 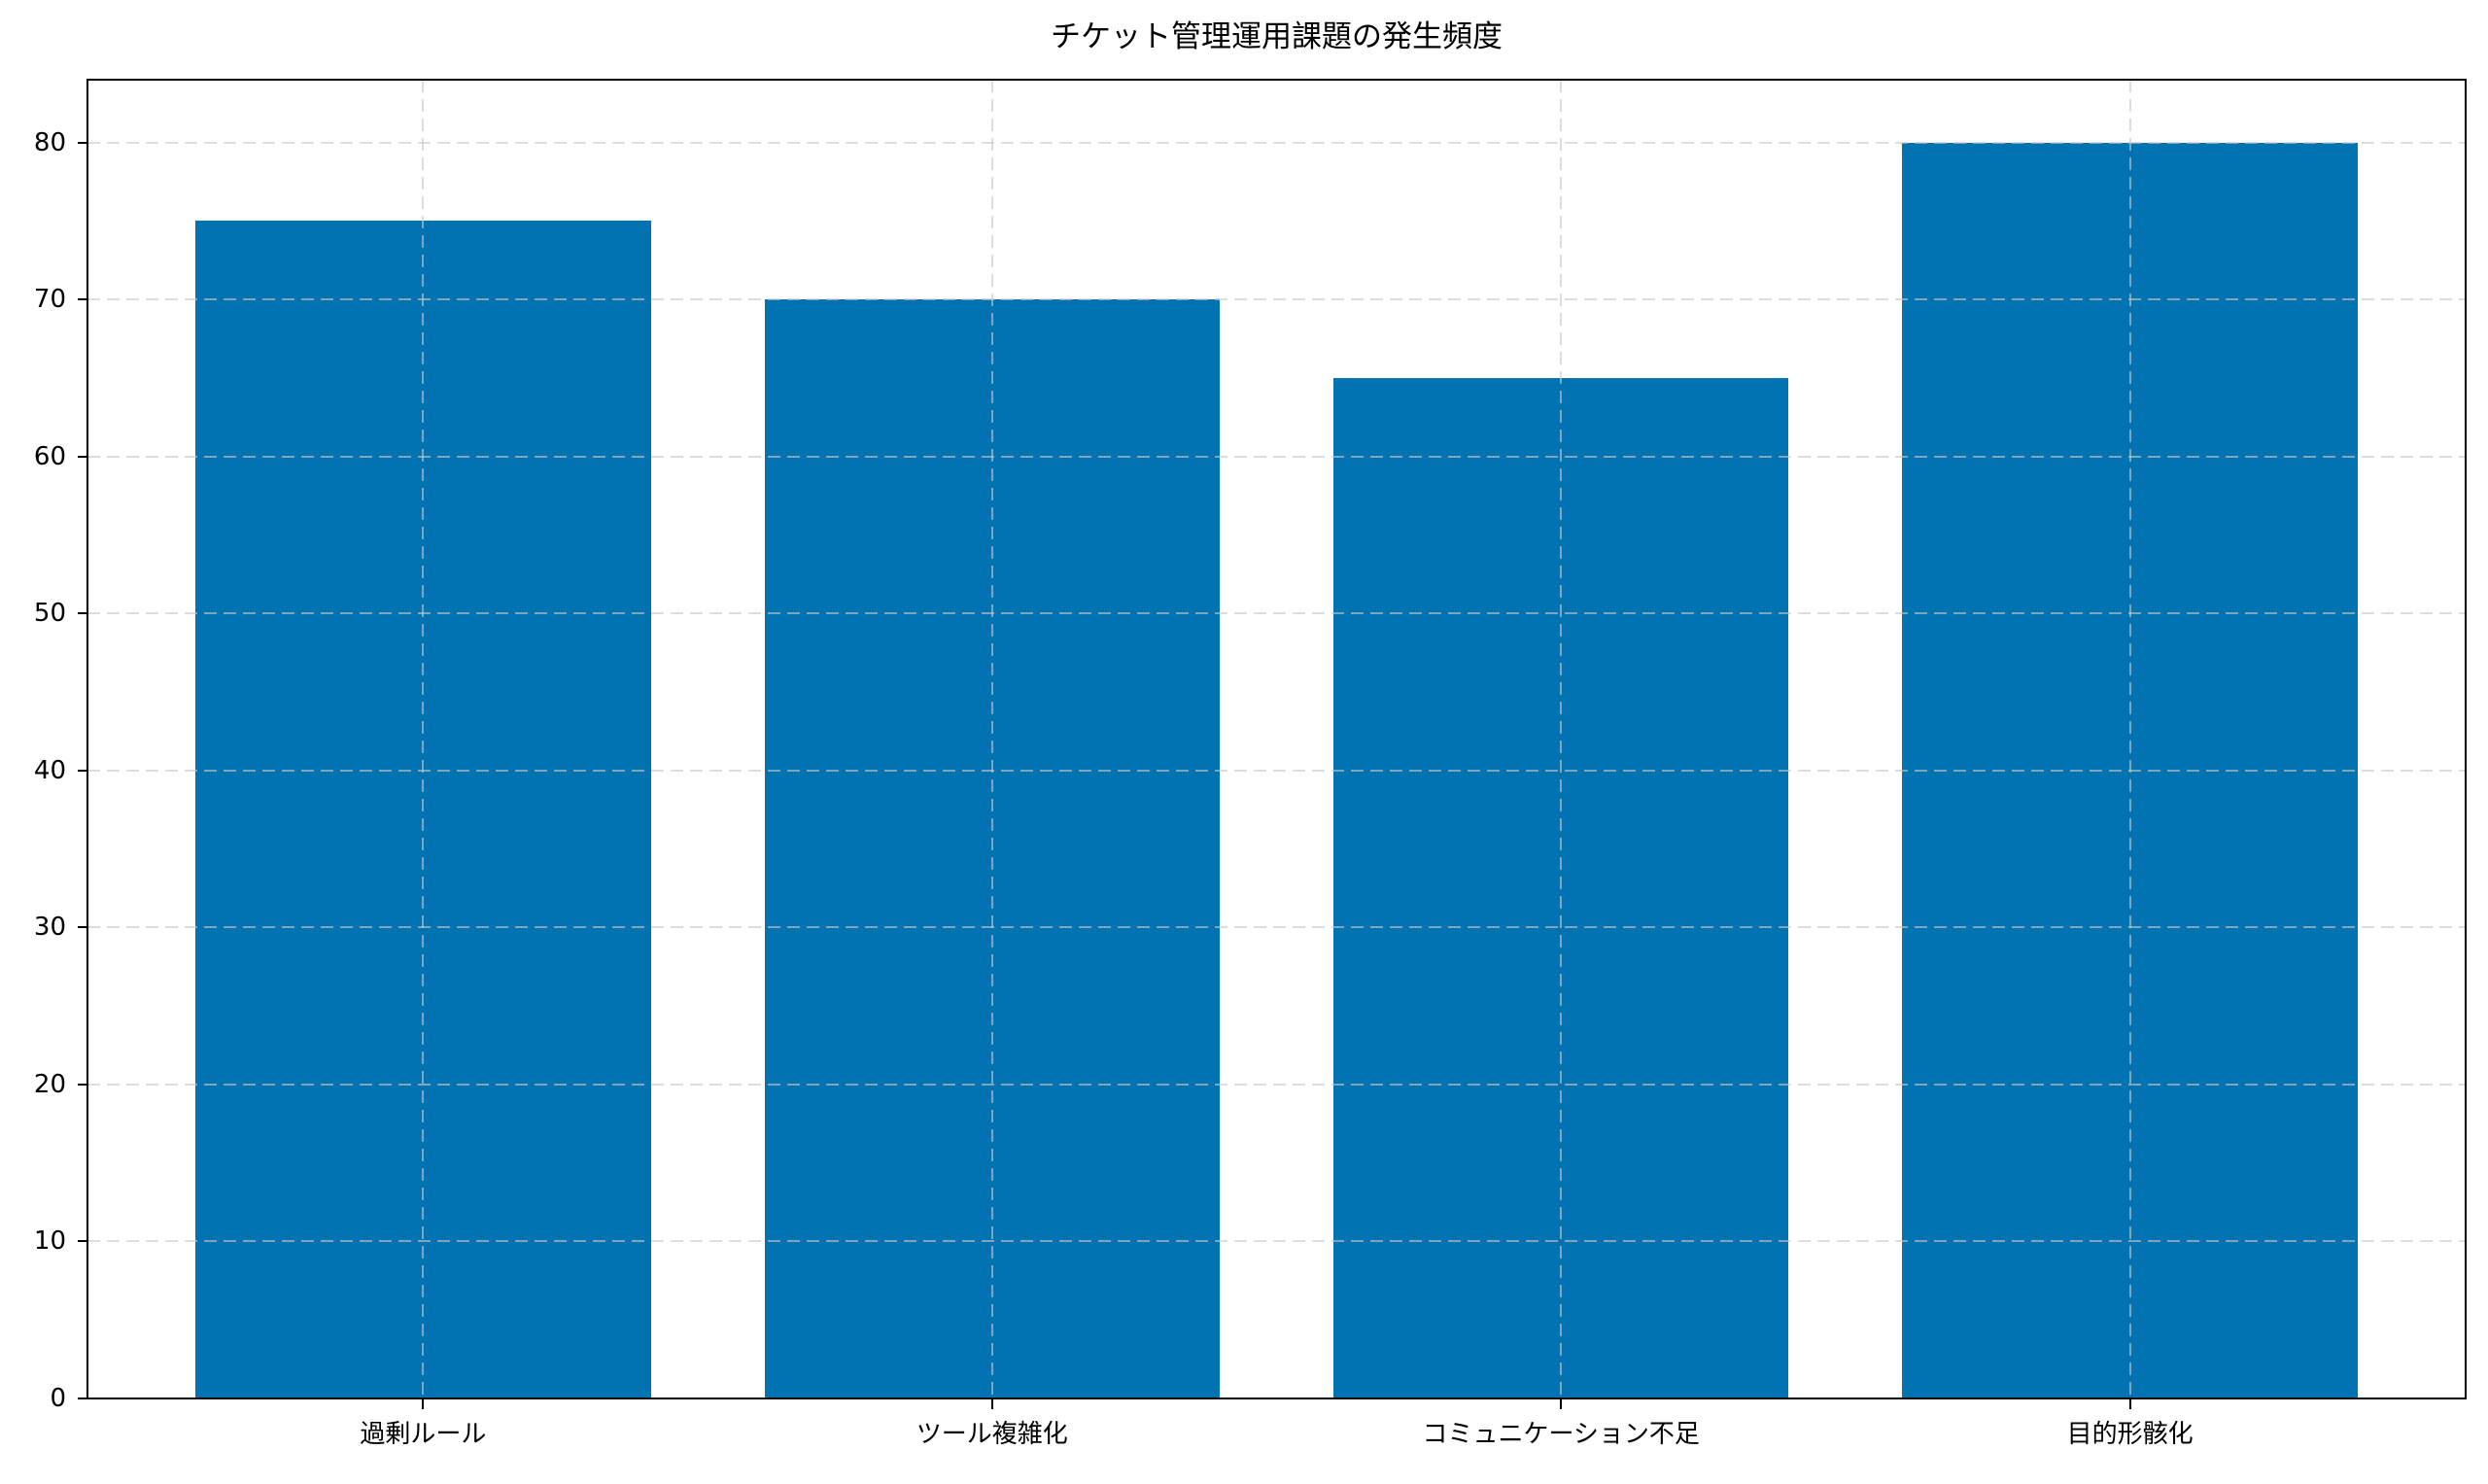 I want to click on y-tick-label: 60, so click(x=49, y=456).